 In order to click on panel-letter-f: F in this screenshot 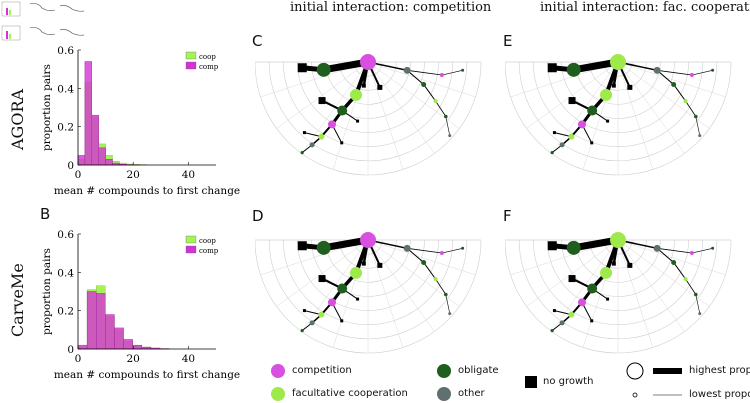, I will do `click(507, 216)`.